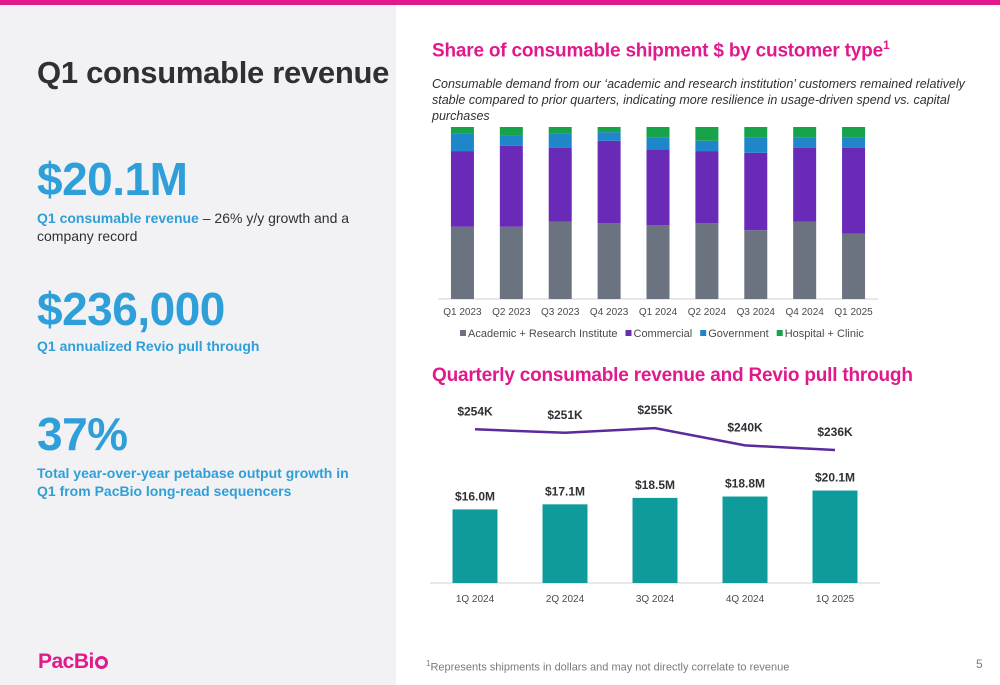  What do you see at coordinates (655, 485) in the screenshot?
I see `revenue-bar-data-label: $18.5M` at bounding box center [655, 485].